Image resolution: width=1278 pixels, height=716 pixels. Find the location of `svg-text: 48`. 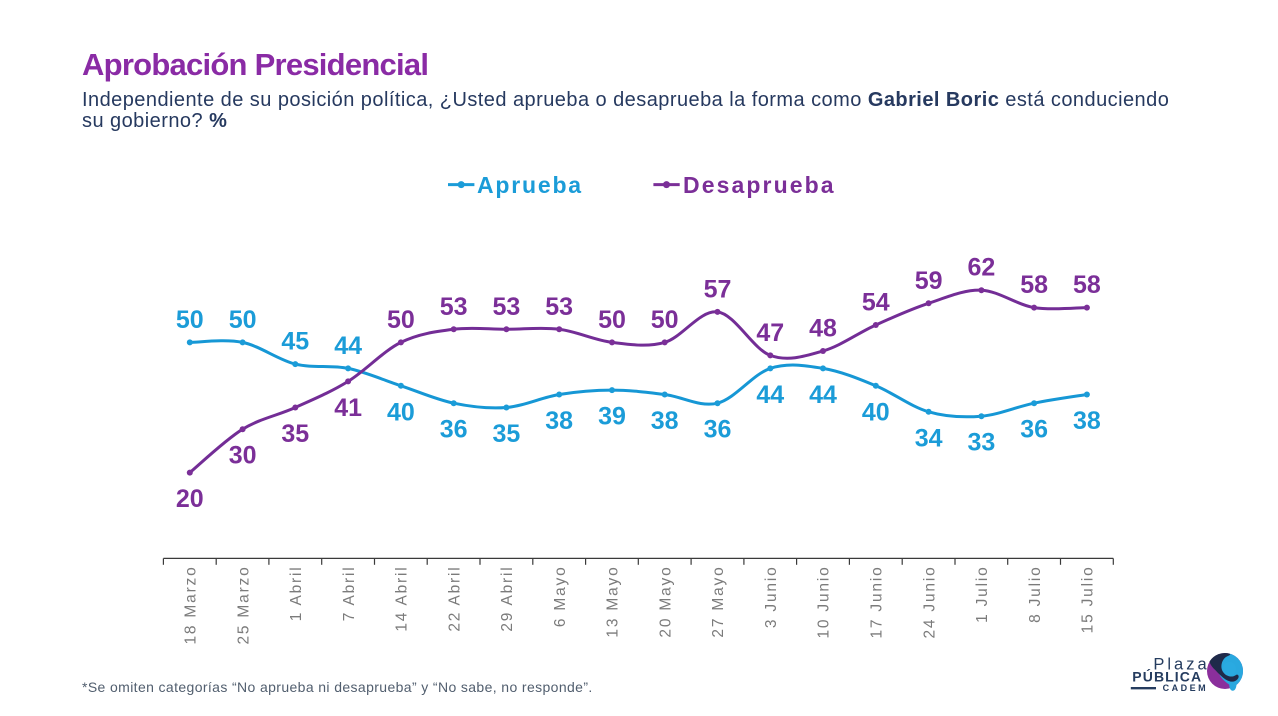

svg-text: 48 is located at coordinates (823, 329).